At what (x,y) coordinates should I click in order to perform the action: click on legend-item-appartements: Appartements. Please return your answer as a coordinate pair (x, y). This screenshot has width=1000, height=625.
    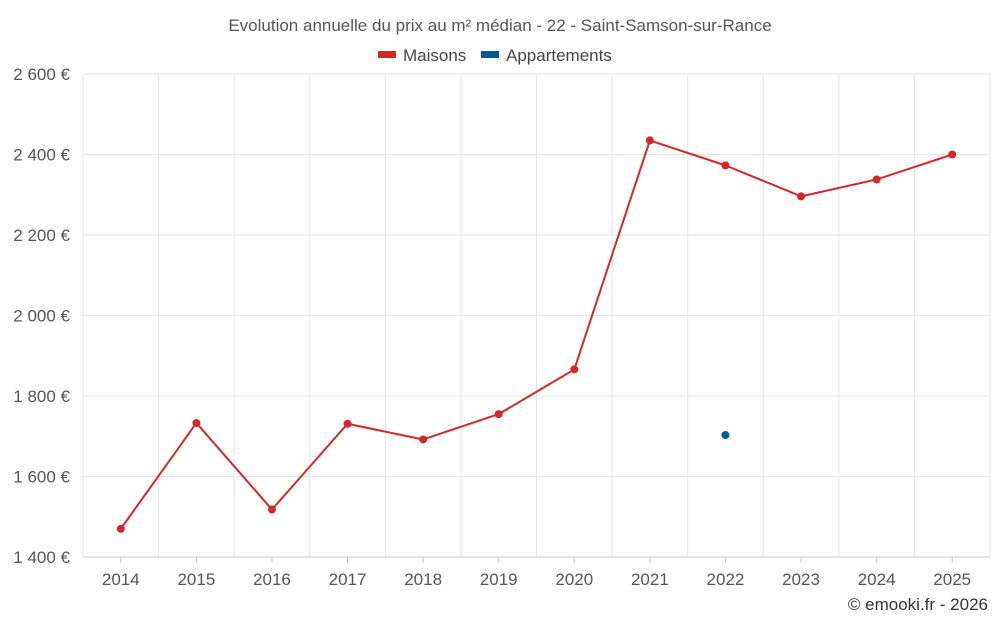
    Looking at the image, I should click on (546, 55).